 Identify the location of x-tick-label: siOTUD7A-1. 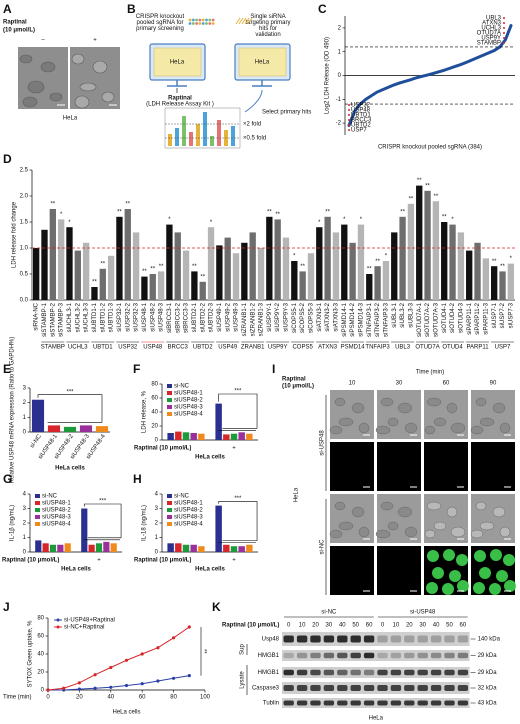
(420, 319).